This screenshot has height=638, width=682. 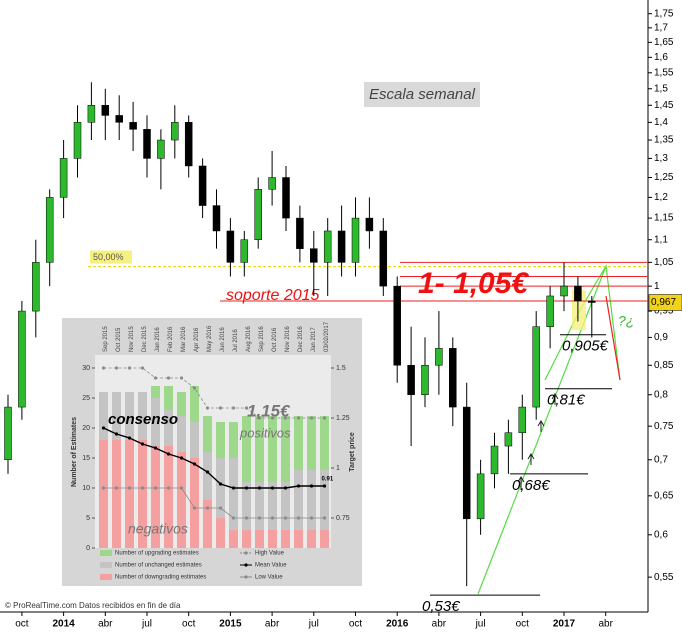 What do you see at coordinates (146, 624) in the screenshot?
I see `x-tick-label: jul` at bounding box center [146, 624].